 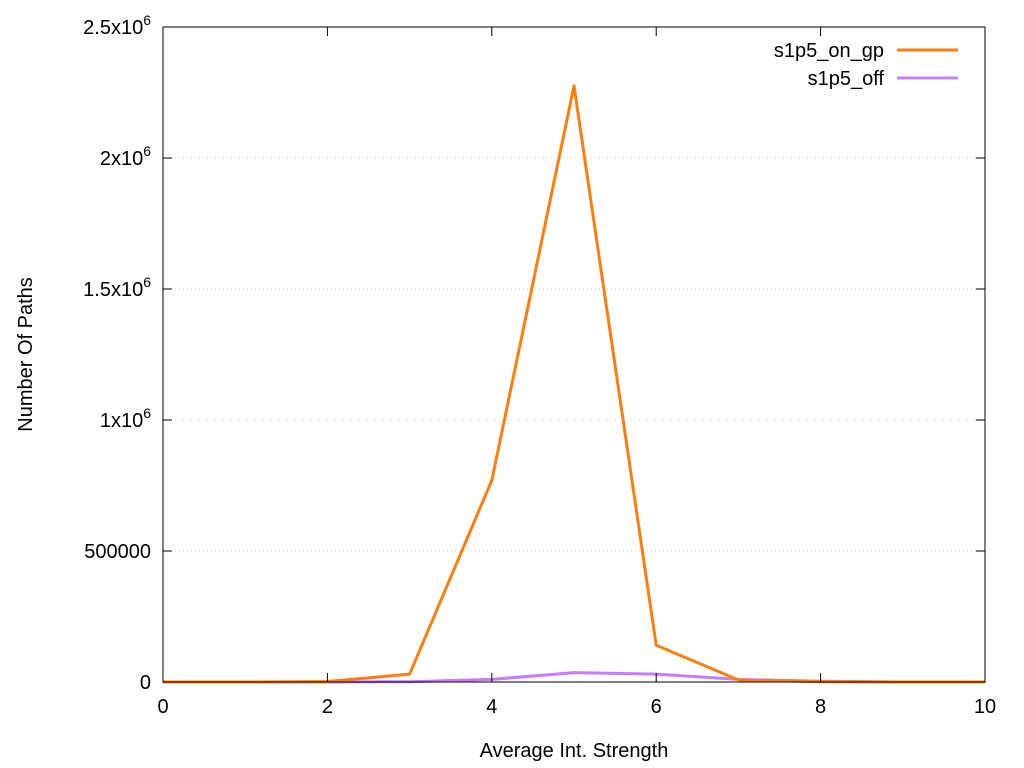 I want to click on y-tick-label: 0, so click(x=145, y=683).